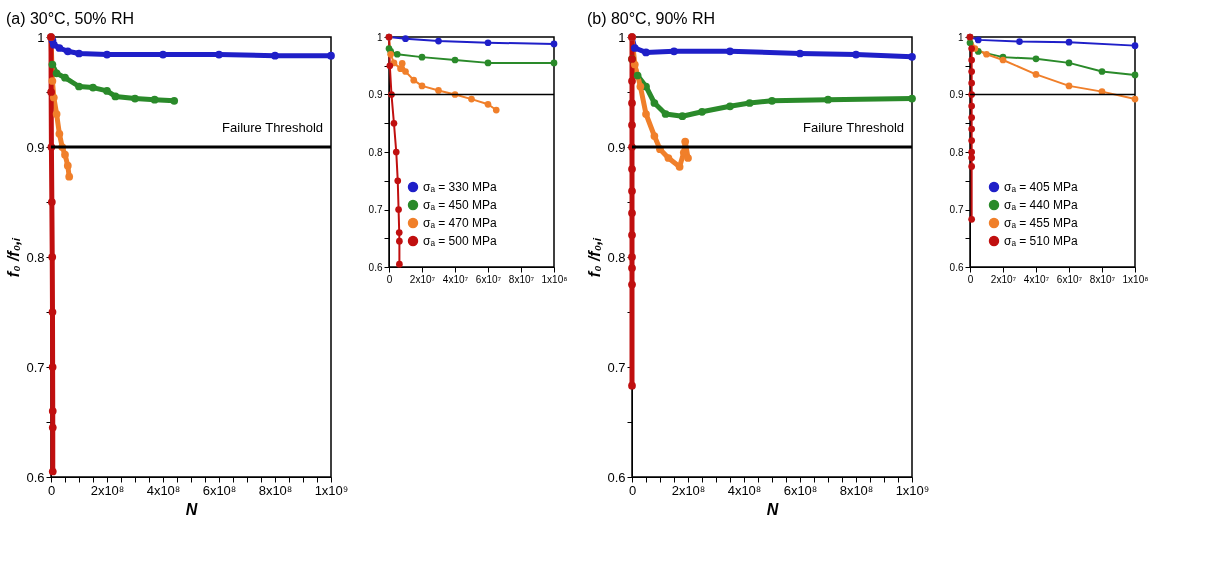 The image size is (1229, 576). Describe the element at coordinates (554, 279) in the screenshot. I see `x-tick-label: 1x10⁸` at that location.